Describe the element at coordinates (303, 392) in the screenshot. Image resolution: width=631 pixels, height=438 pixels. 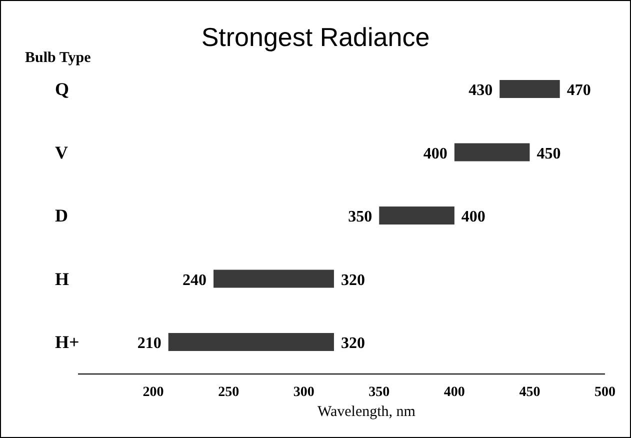
I see `x-tick-label: 300` at that location.